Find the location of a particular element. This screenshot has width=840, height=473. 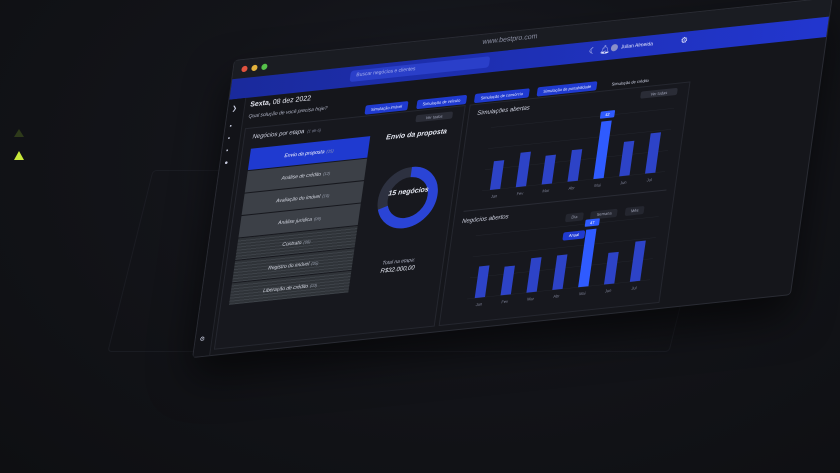

minimize-window-button is located at coordinates (254, 68).